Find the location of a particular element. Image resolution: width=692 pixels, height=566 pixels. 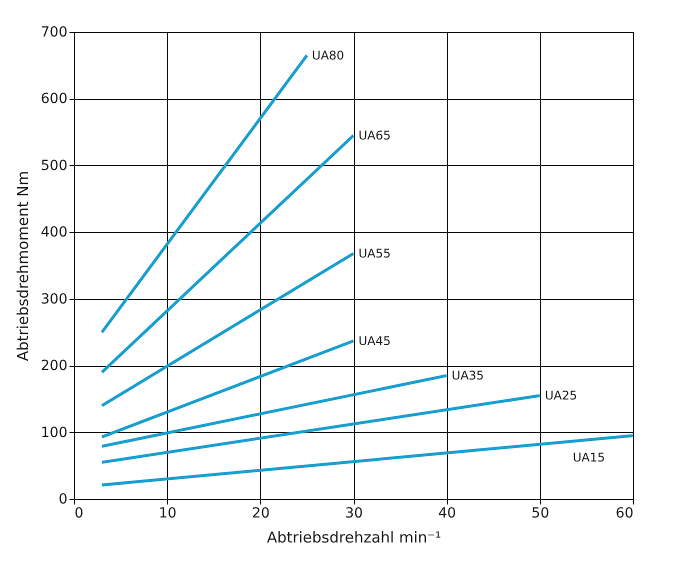

x-tick-label: 60 is located at coordinates (625, 514).